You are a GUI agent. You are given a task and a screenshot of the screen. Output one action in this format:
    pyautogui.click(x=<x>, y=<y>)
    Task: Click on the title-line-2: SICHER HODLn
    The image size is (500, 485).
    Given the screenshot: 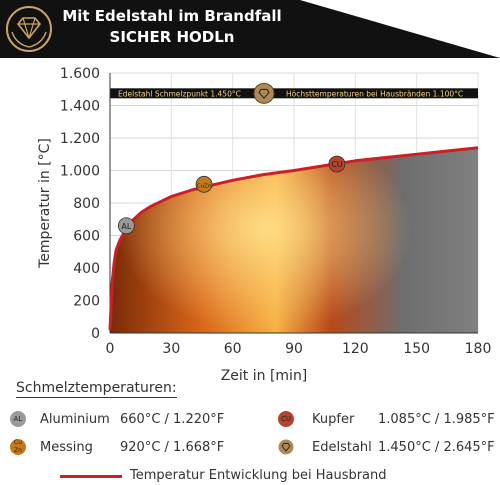 What is the action you would take?
    pyautogui.click(x=172, y=37)
    